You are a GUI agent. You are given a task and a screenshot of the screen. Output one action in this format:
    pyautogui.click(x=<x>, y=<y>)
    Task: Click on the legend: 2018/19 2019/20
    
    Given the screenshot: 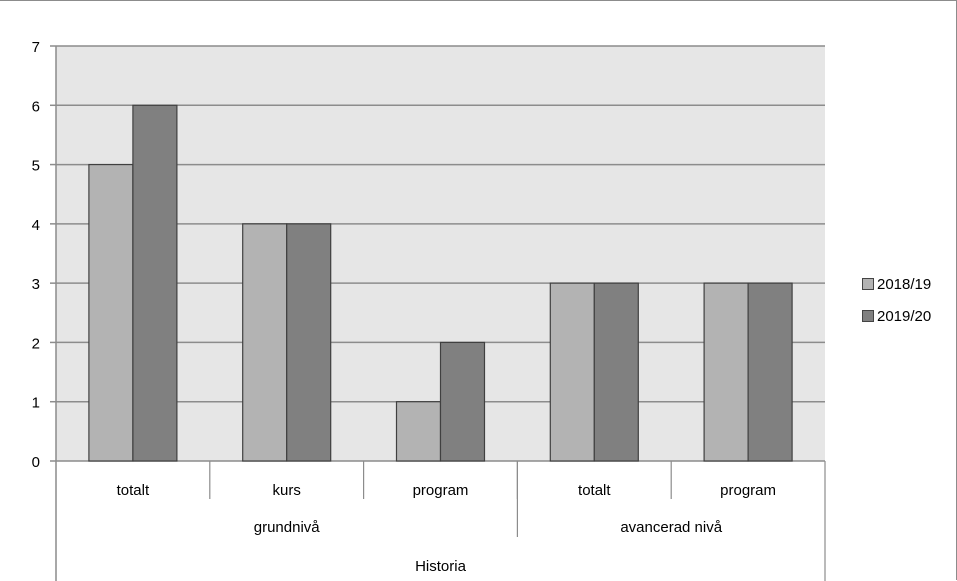 What is the action you would take?
    pyautogui.click(x=896, y=305)
    